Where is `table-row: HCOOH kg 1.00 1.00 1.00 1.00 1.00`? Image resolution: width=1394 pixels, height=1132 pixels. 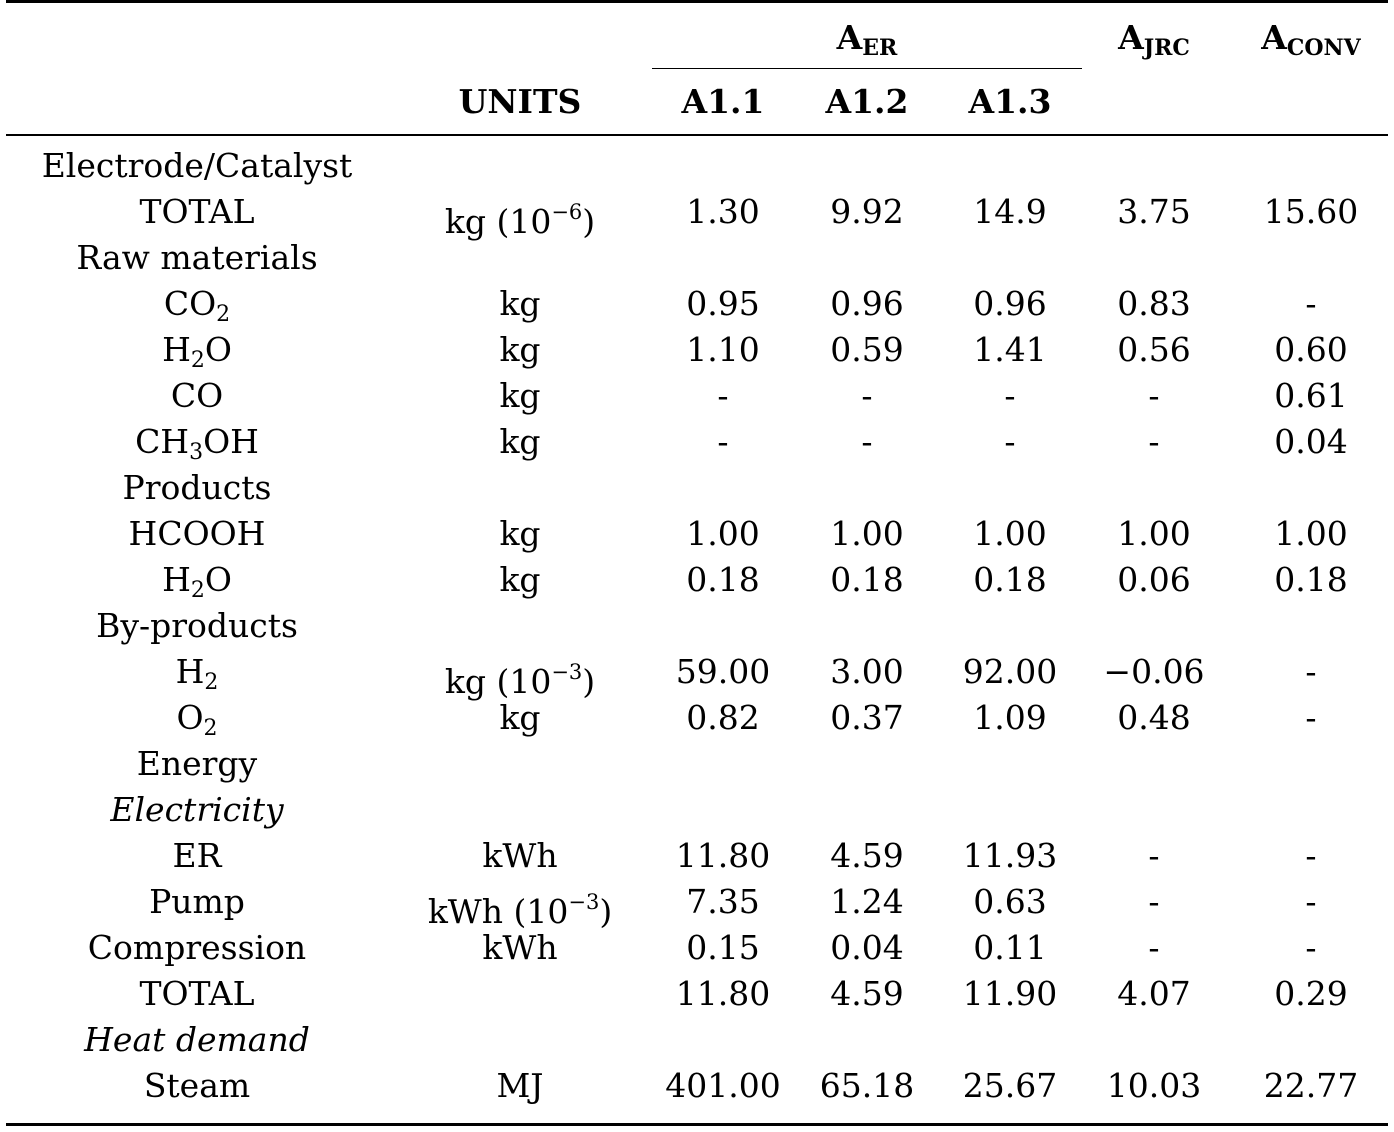 table-row: HCOOH kg 1.00 1.00 1.00 1.00 1.00 is located at coordinates (697, 537).